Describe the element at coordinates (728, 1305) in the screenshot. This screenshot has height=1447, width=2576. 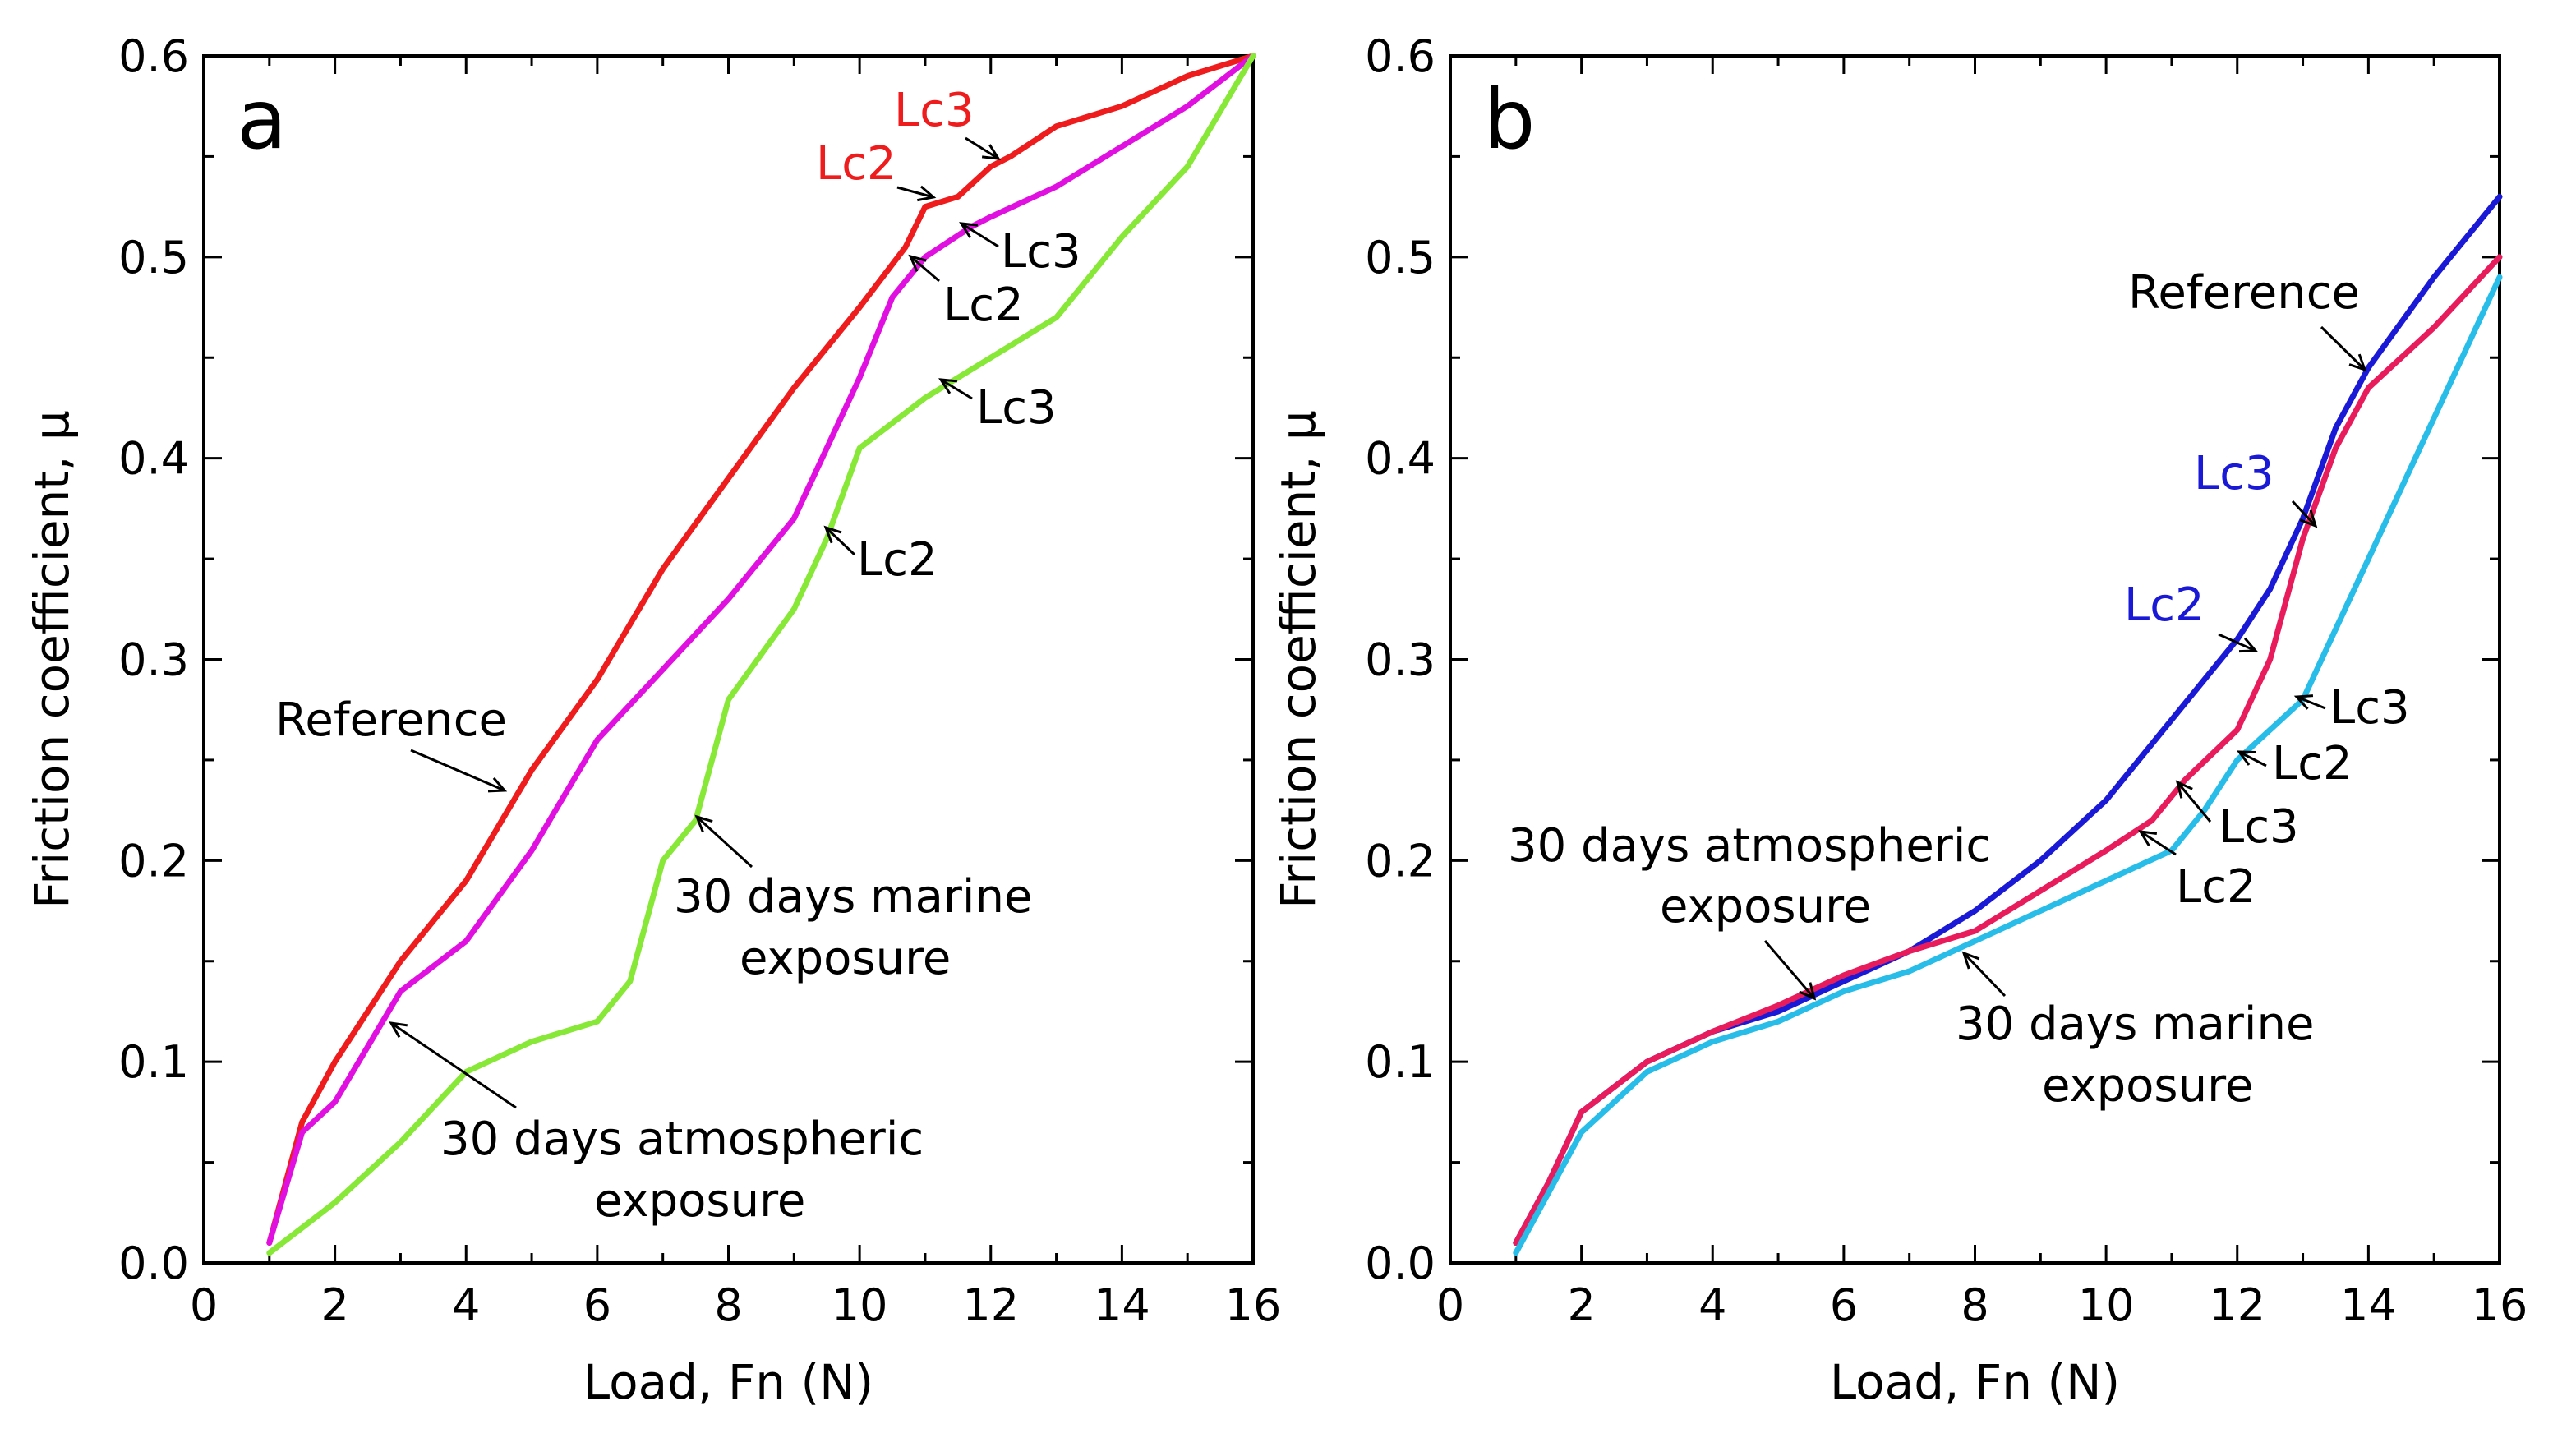
I see `x-tick-label: 8` at that location.